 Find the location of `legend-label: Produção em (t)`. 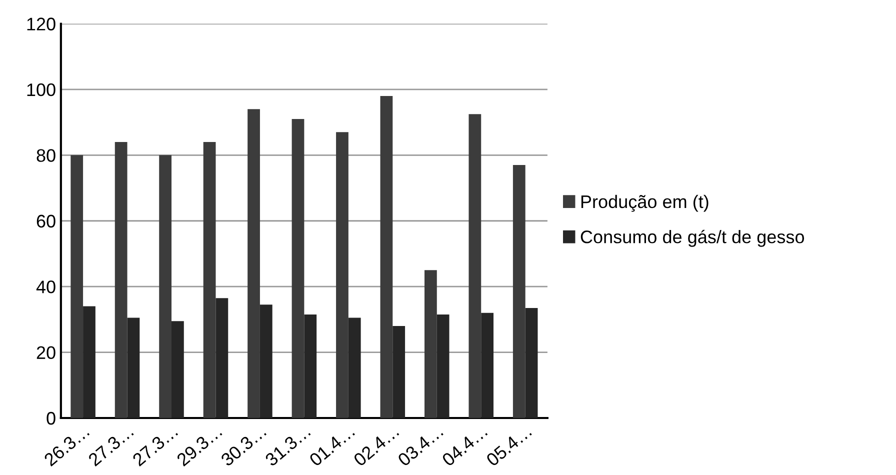

legend-label: Produção em (t) is located at coordinates (644, 203).